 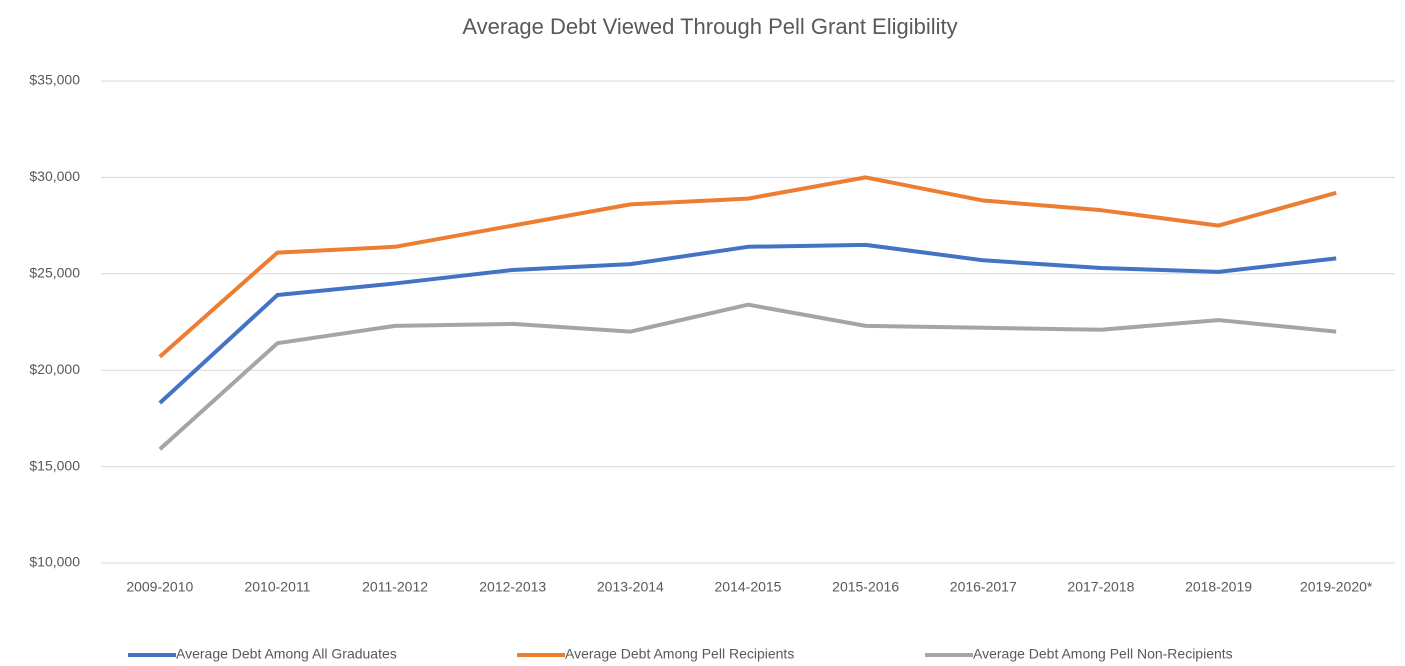 What do you see at coordinates (630, 587) in the screenshot?
I see `x-tick-label: 2013-2014` at bounding box center [630, 587].